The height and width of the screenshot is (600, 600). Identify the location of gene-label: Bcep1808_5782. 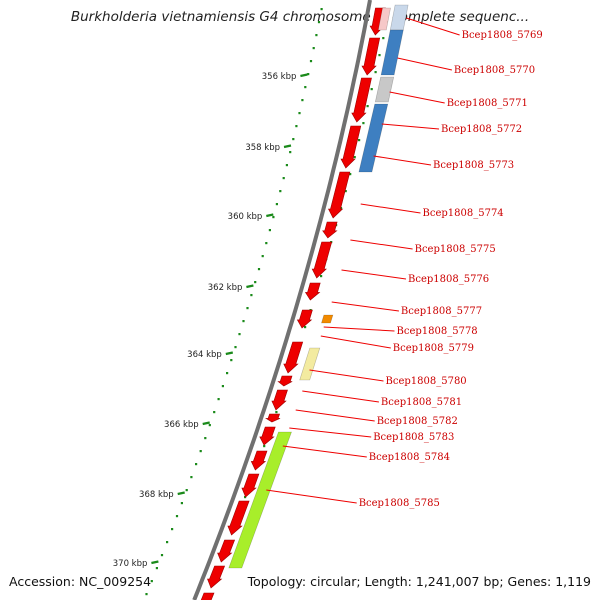
(417, 421).